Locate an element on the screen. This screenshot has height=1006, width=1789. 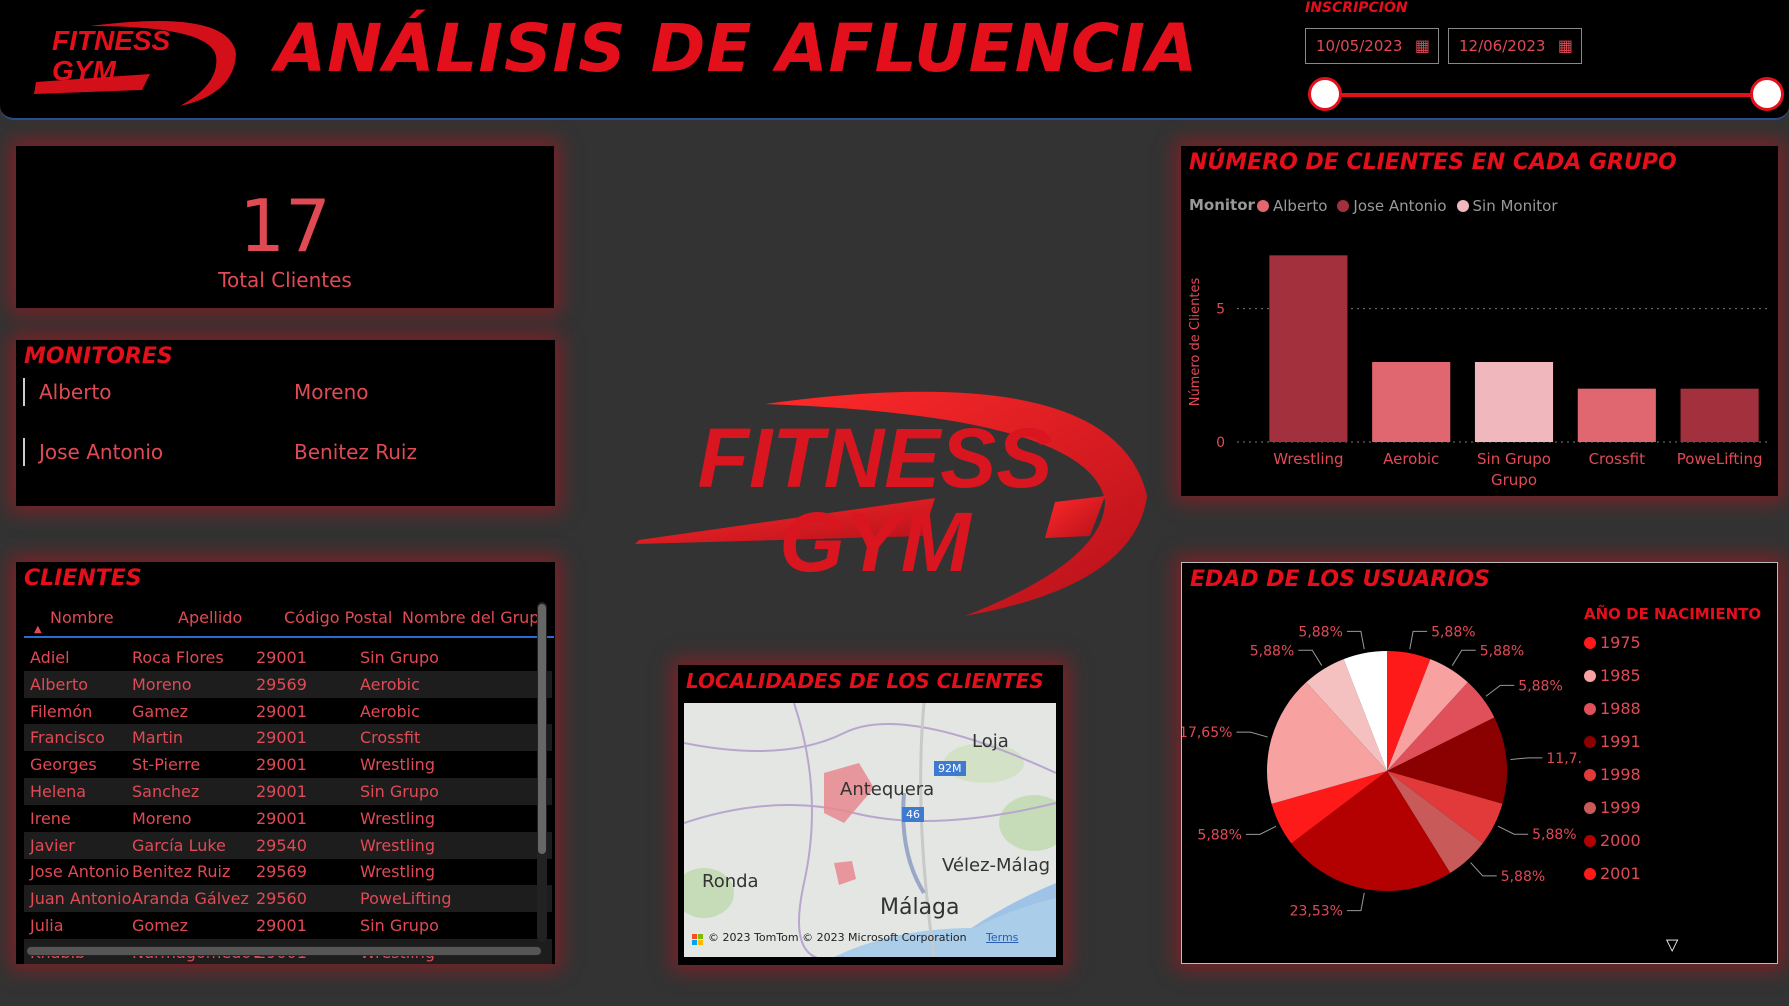
x-tick-label: Wrestling is located at coordinates (1308, 459).